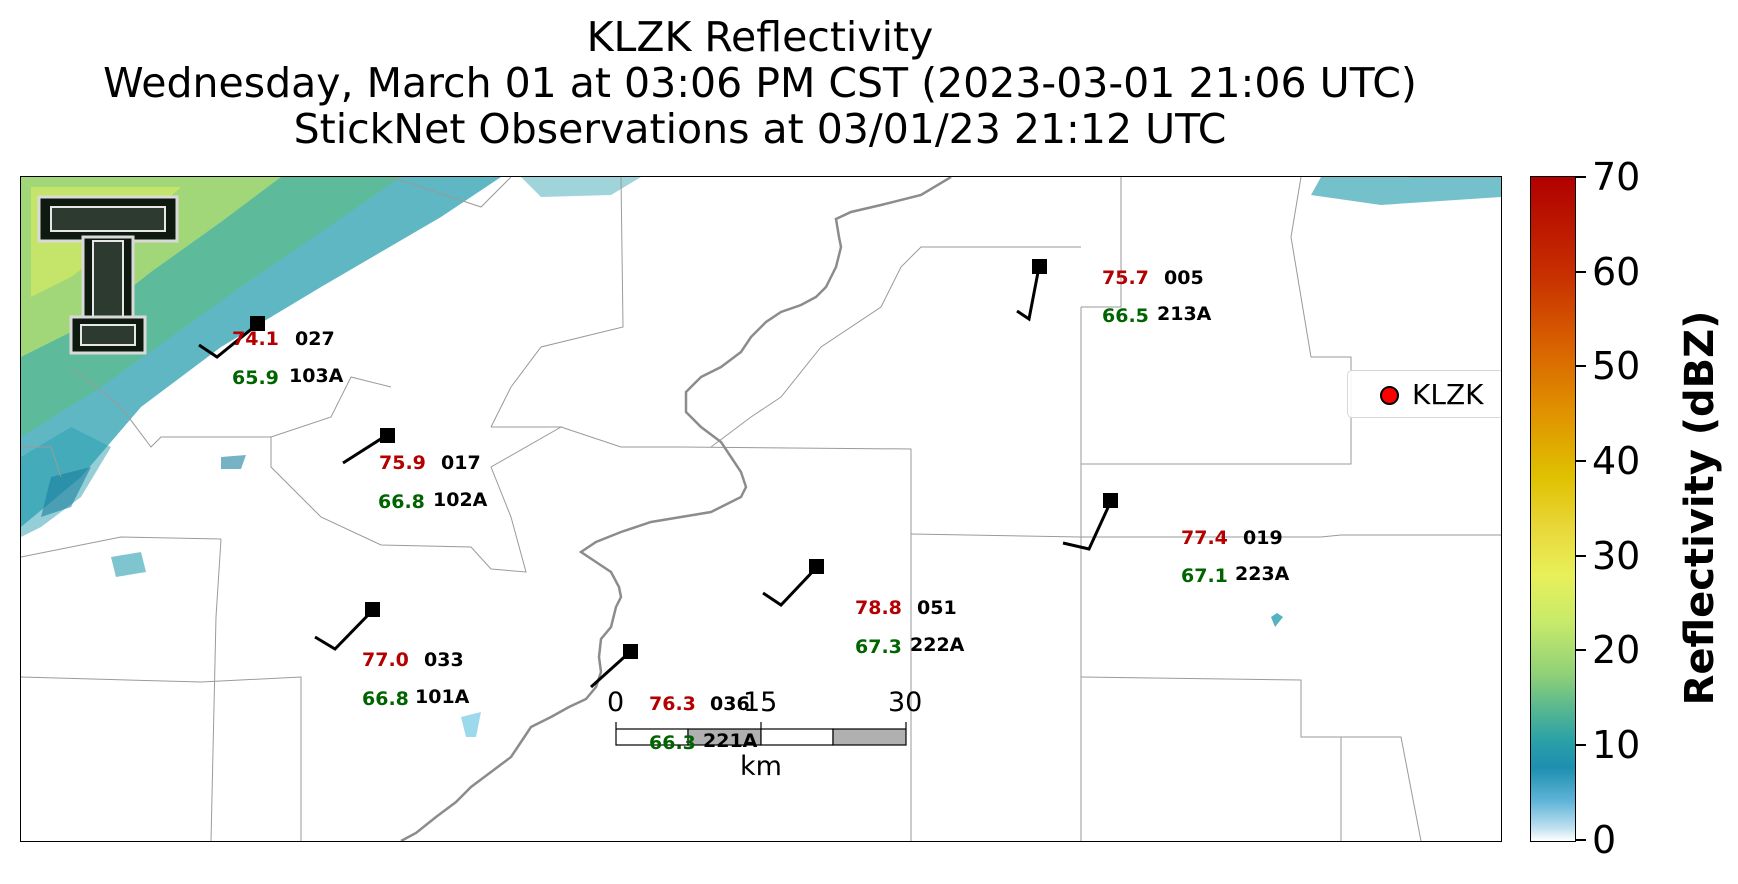  What do you see at coordinates (878, 608) in the screenshot?
I see `station-temp: 78.8` at bounding box center [878, 608].